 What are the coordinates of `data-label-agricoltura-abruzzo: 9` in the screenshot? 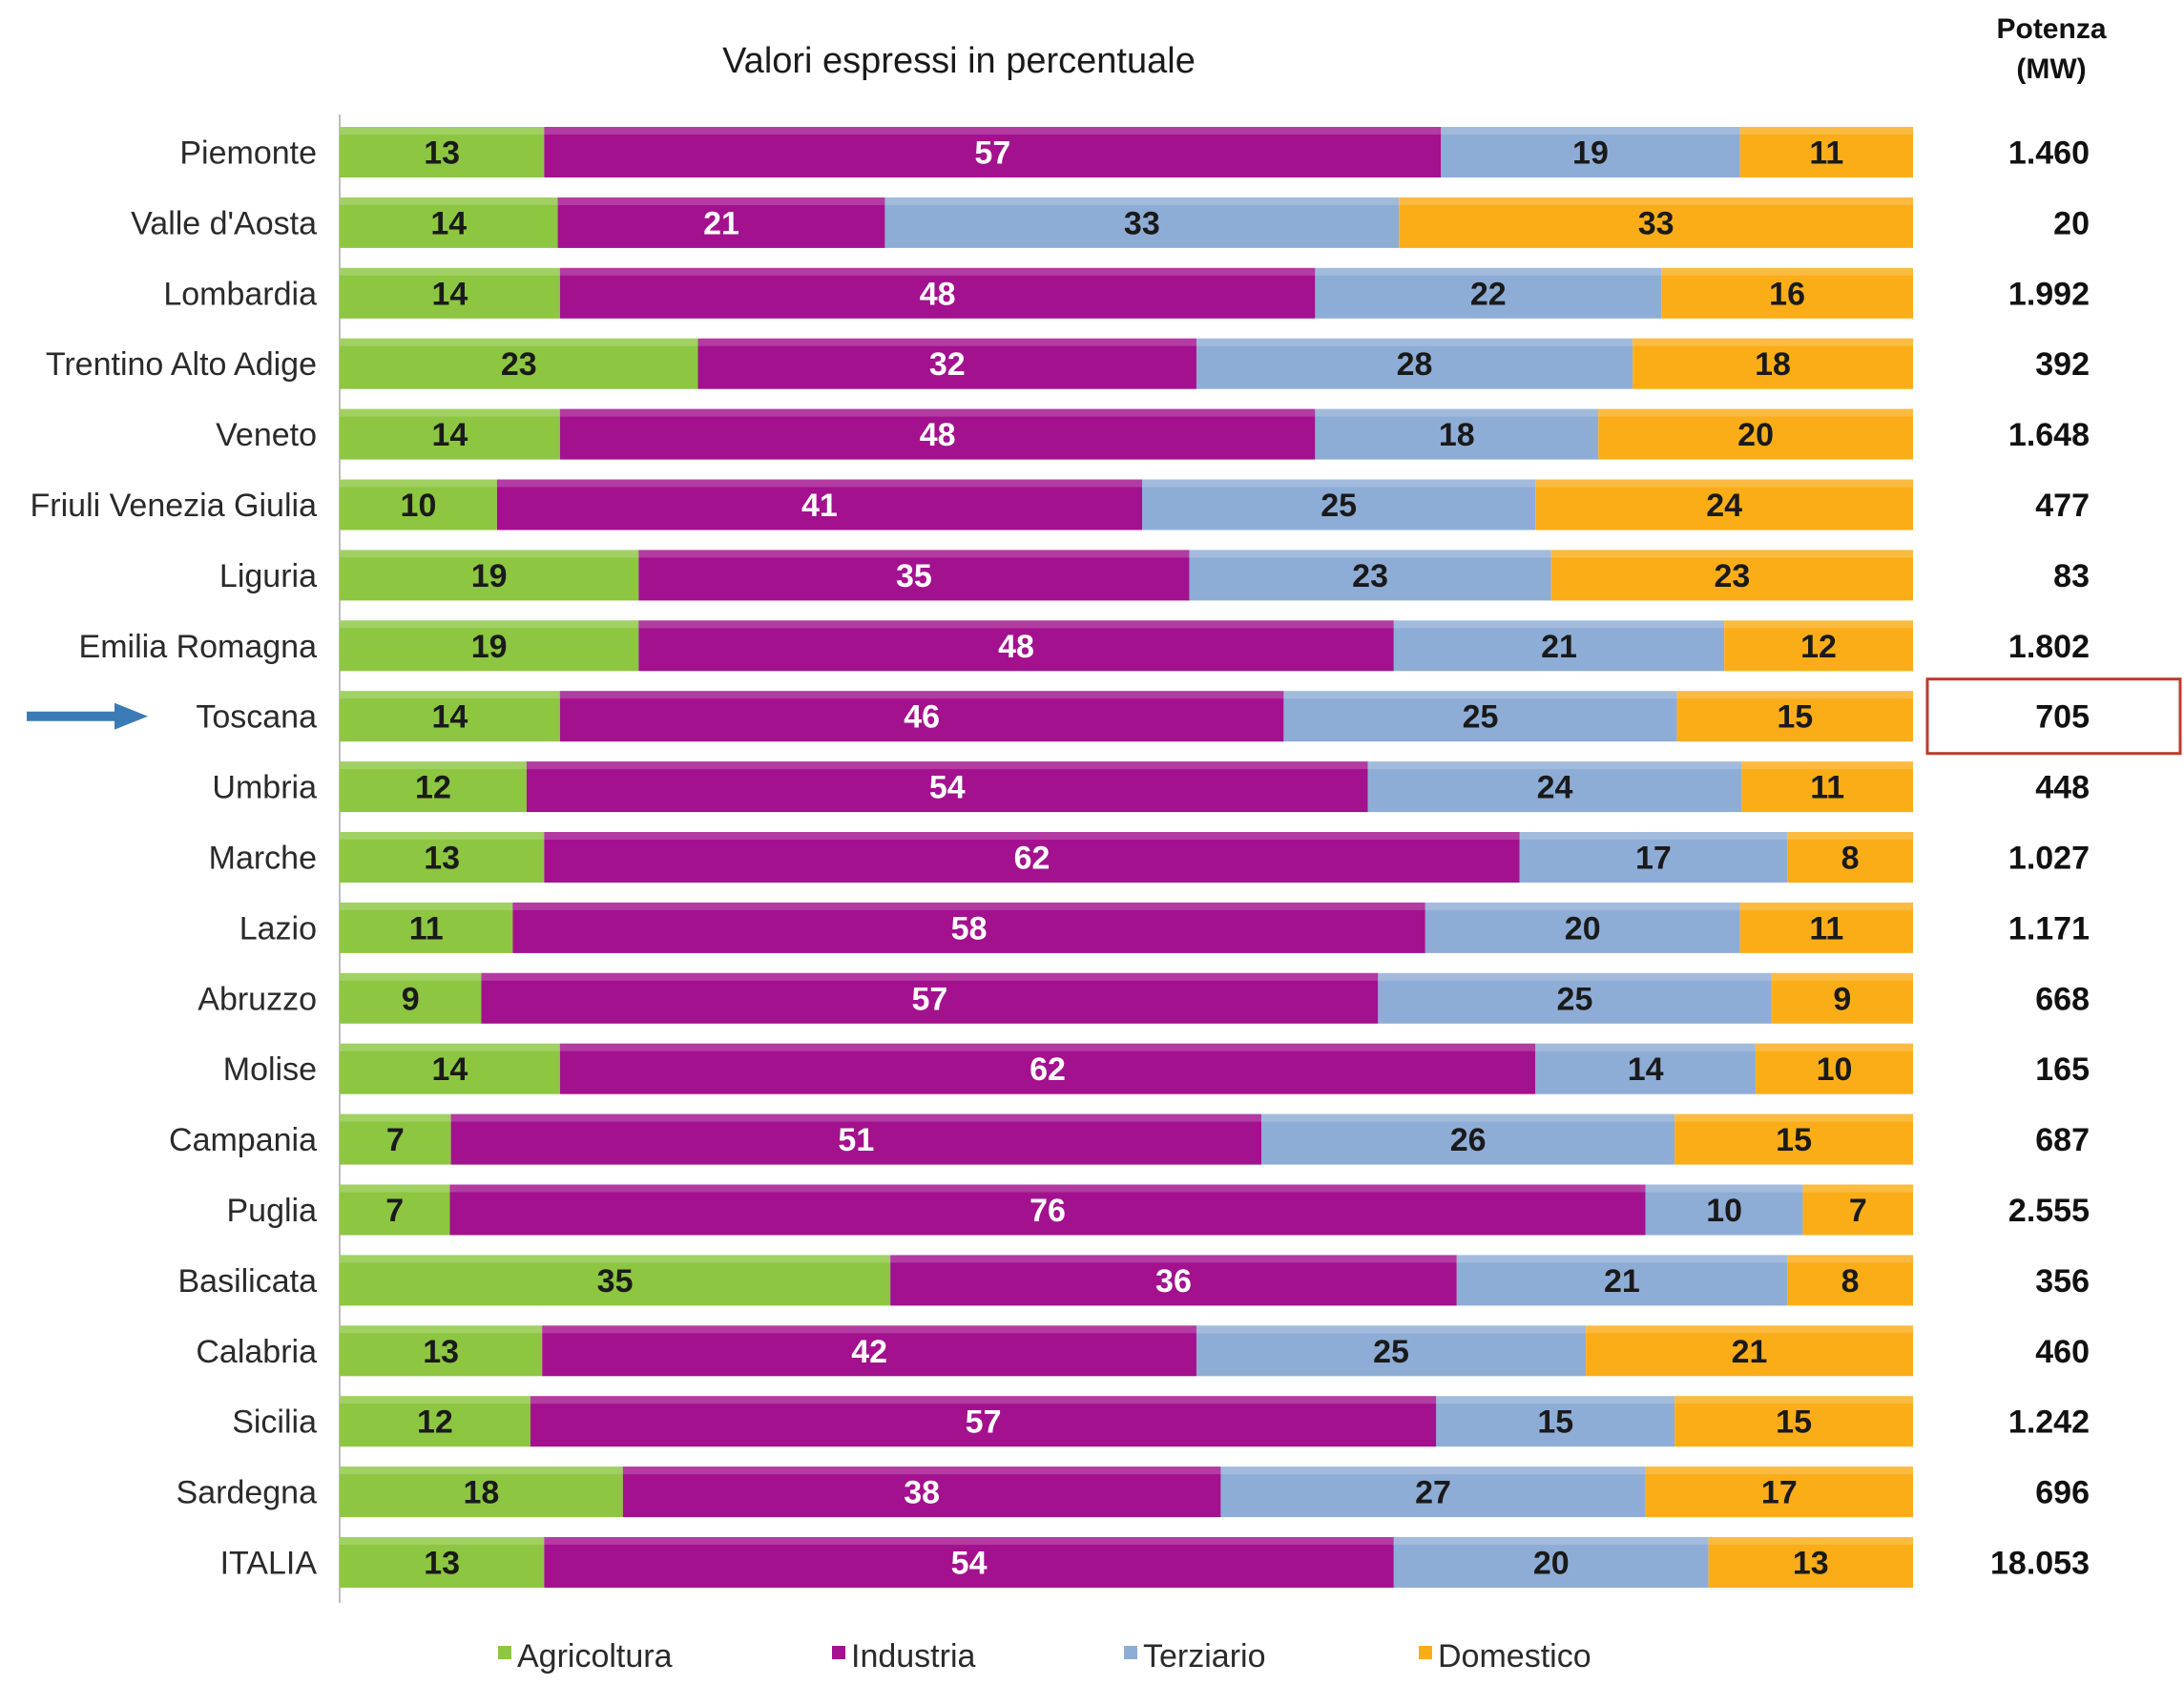 It's located at (411, 999).